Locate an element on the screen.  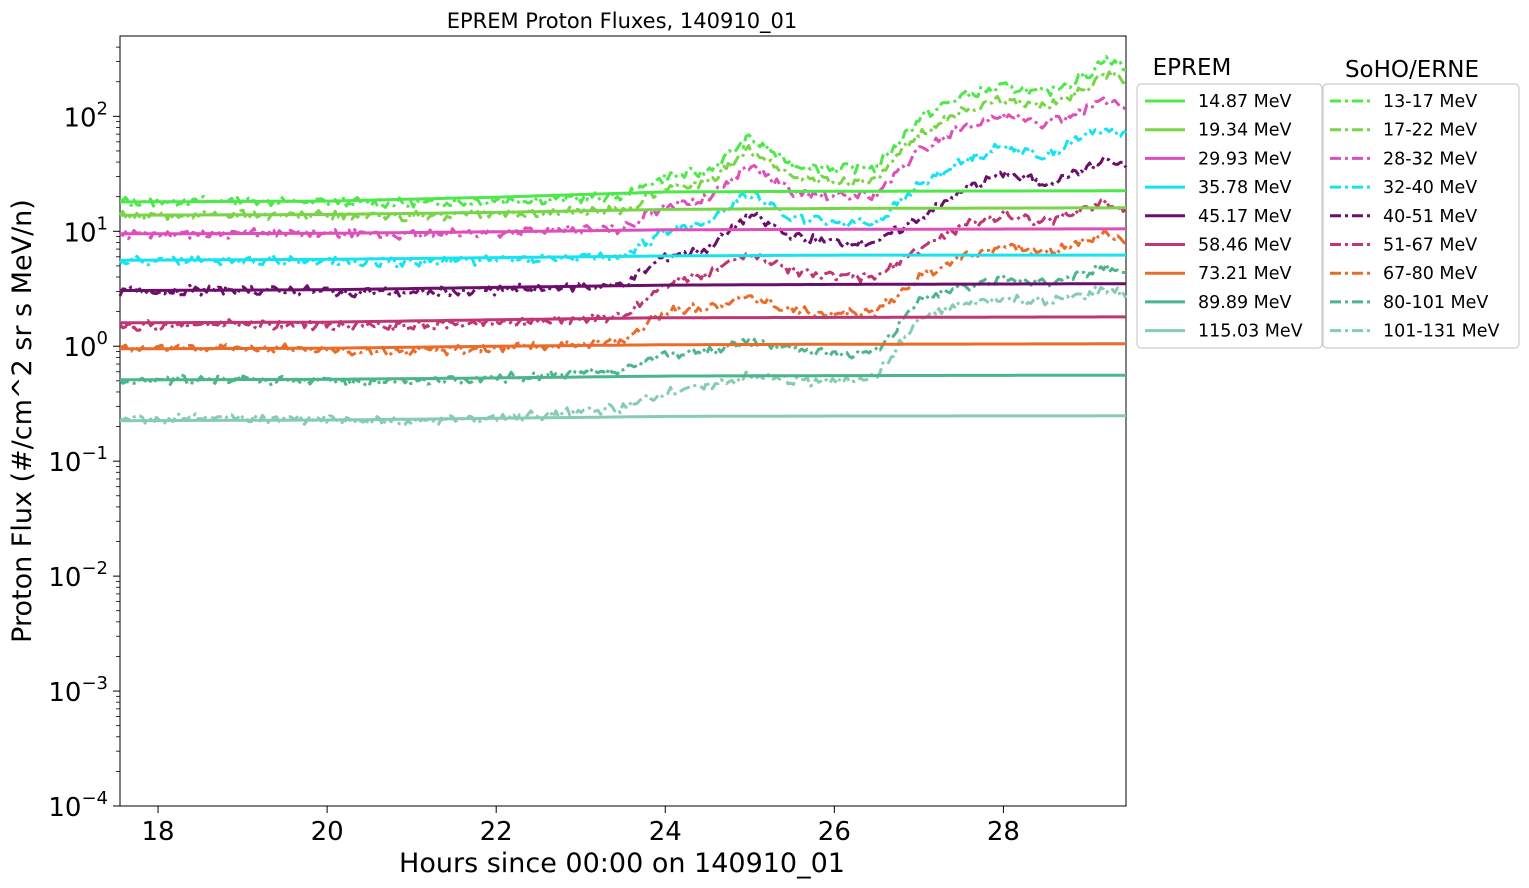
legend-erne-label: 13-17 MeV is located at coordinates (1430, 102).